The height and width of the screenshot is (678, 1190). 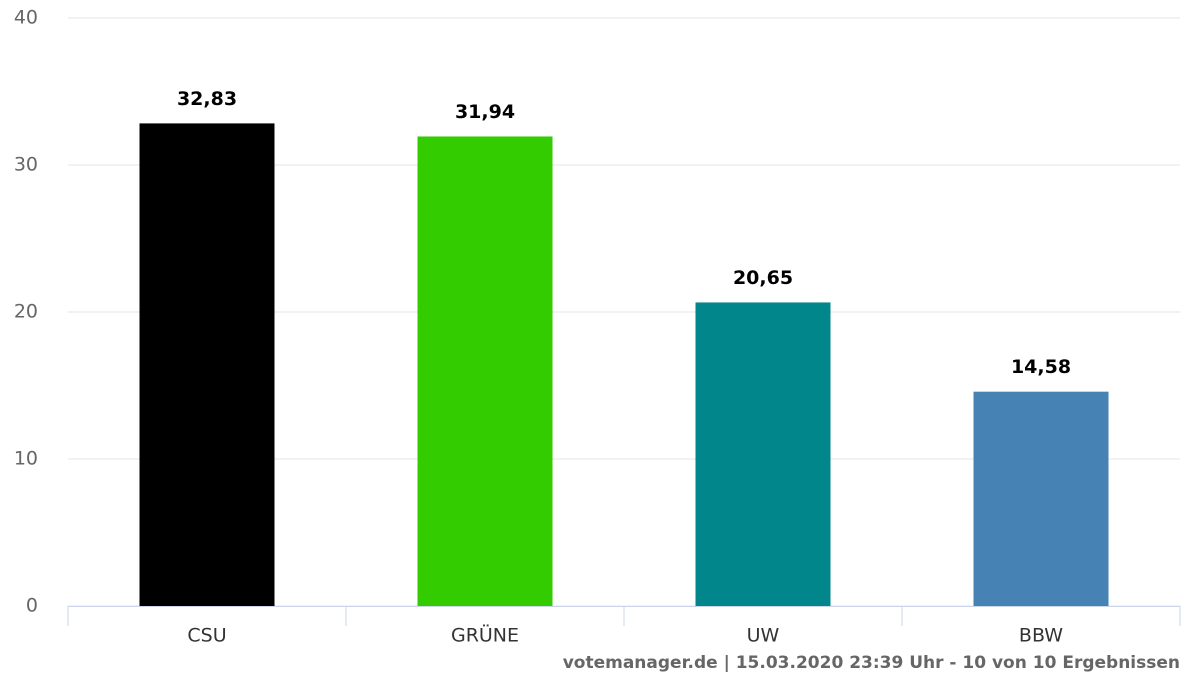 I want to click on data-label: 32,83, so click(x=207, y=99).